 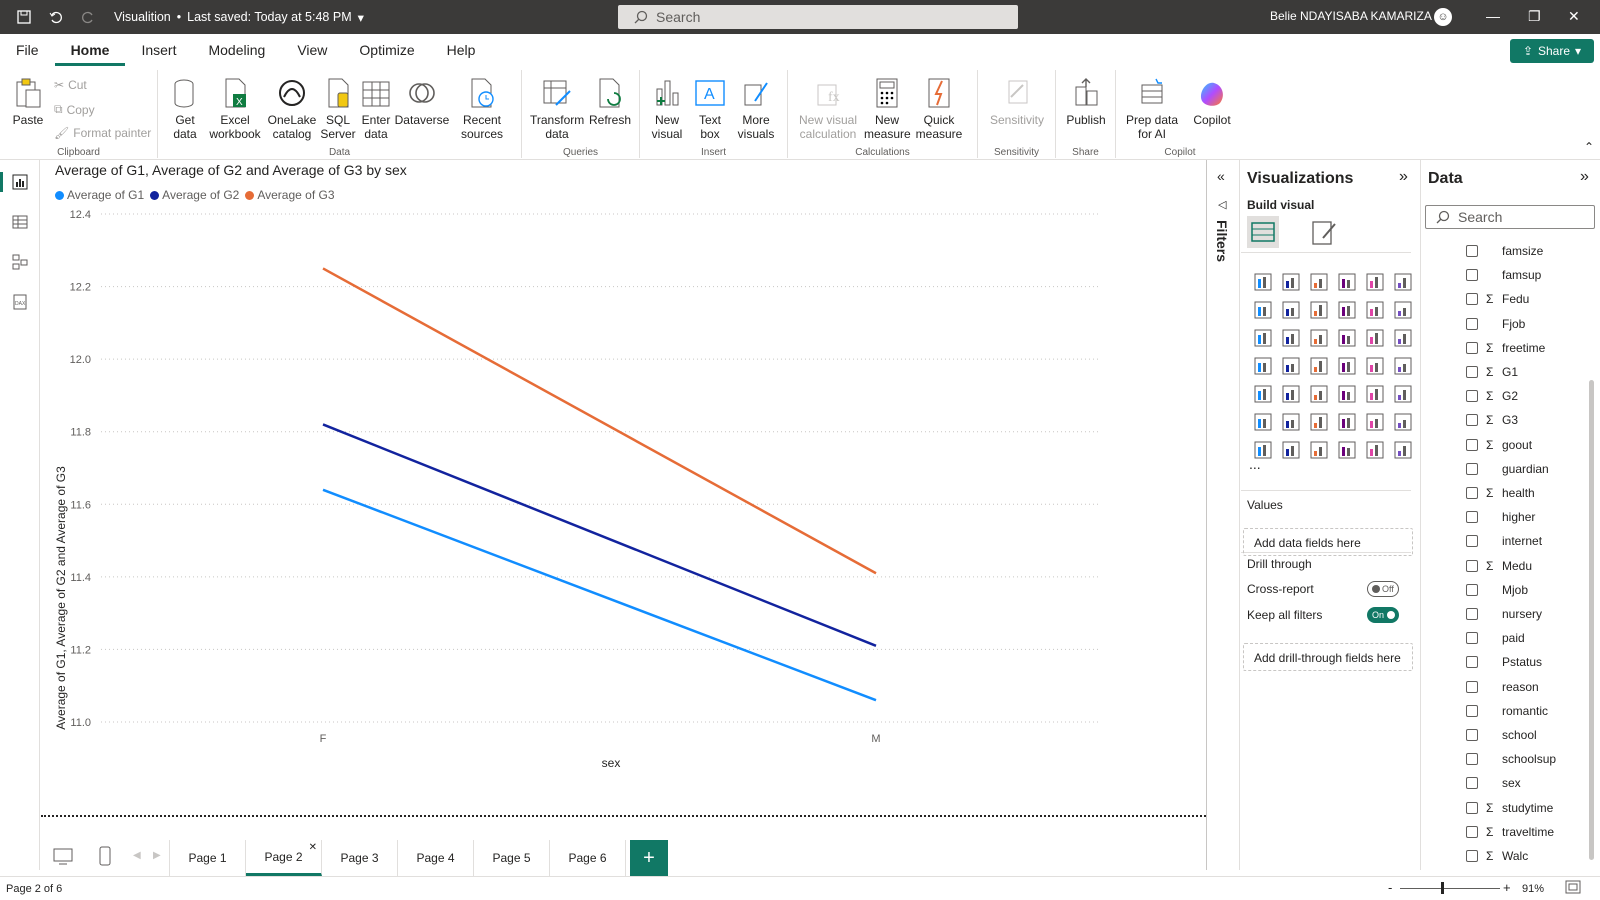 I want to click on tab-page-1: Page 1, so click(x=208, y=858).